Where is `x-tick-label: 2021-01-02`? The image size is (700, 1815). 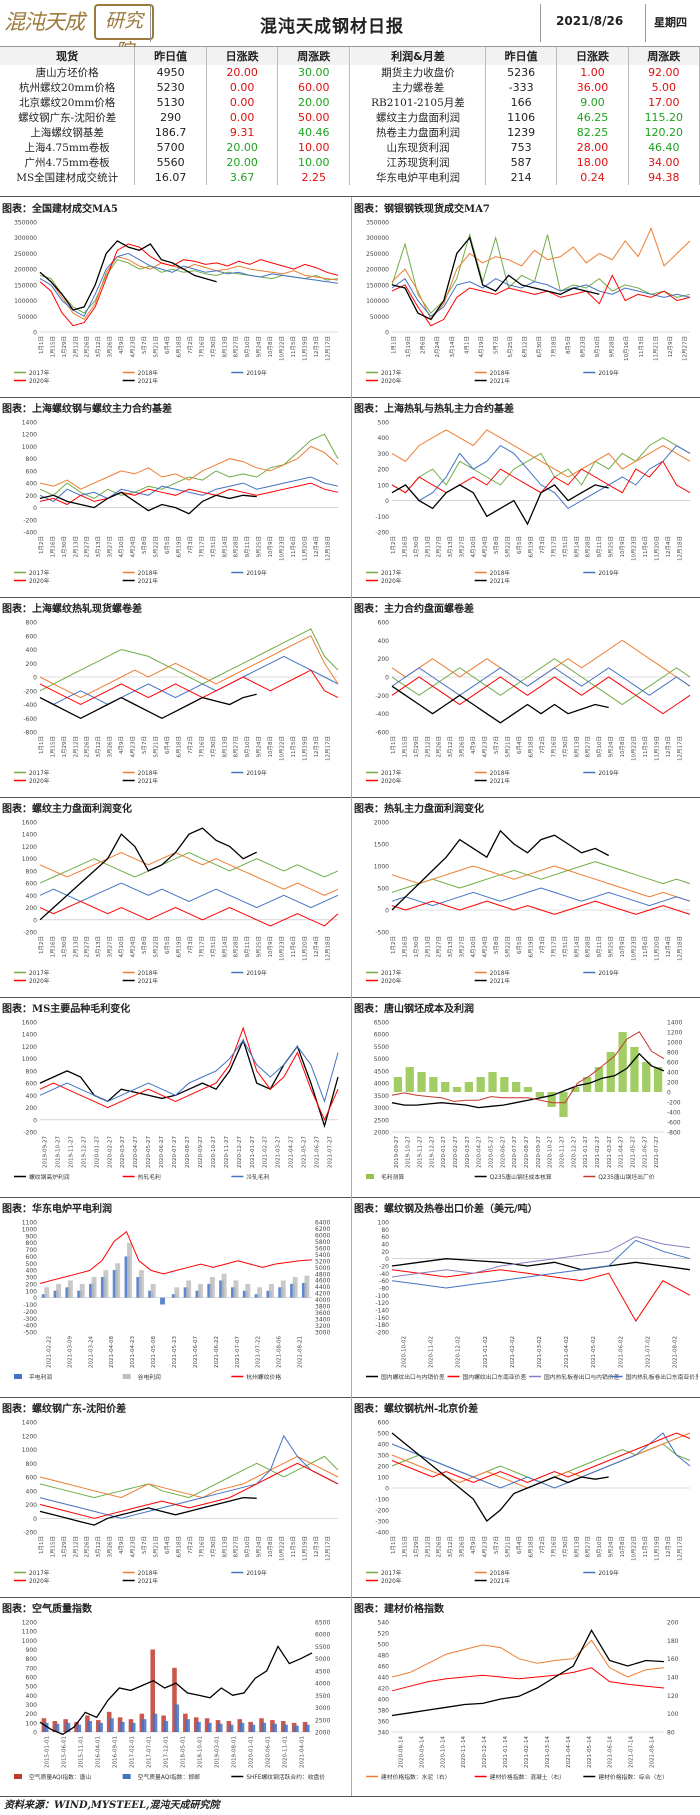
x-tick-label: 2021-01-02 is located at coordinates (486, 1352).